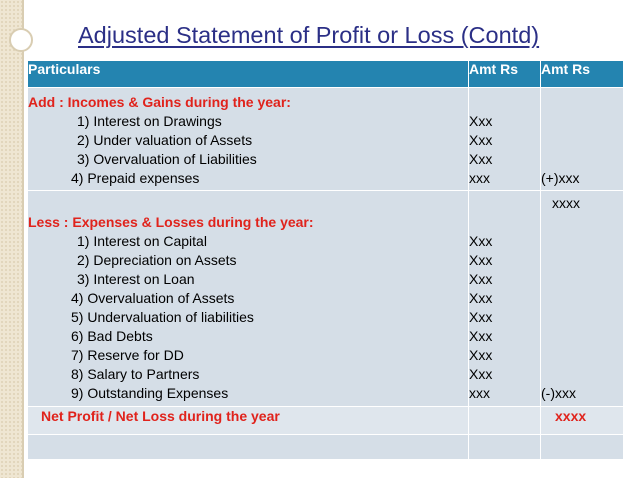 The image size is (638, 478). I want to click on table-header-row: Particulars Amt Rs Amt Rs, so click(325, 74).